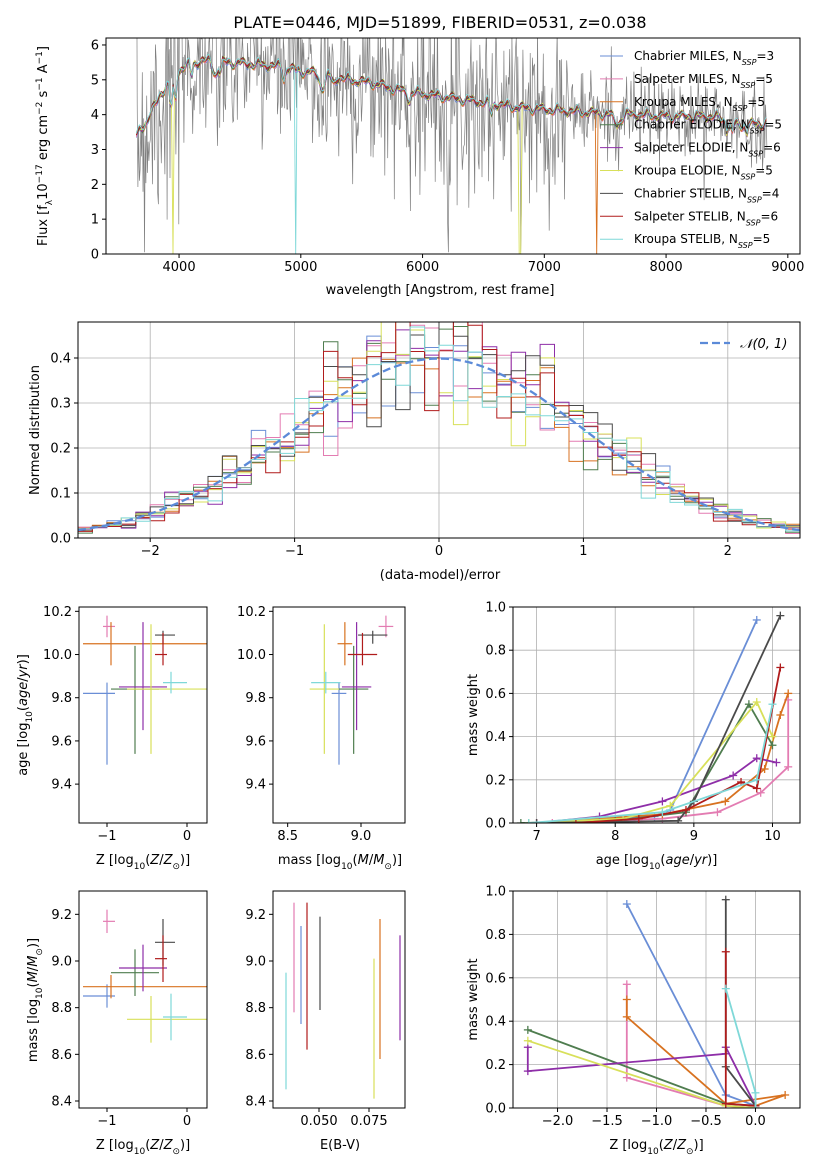 This screenshot has height=1170, width=819. I want to click on label-part: E(B-V), so click(340, 1145).